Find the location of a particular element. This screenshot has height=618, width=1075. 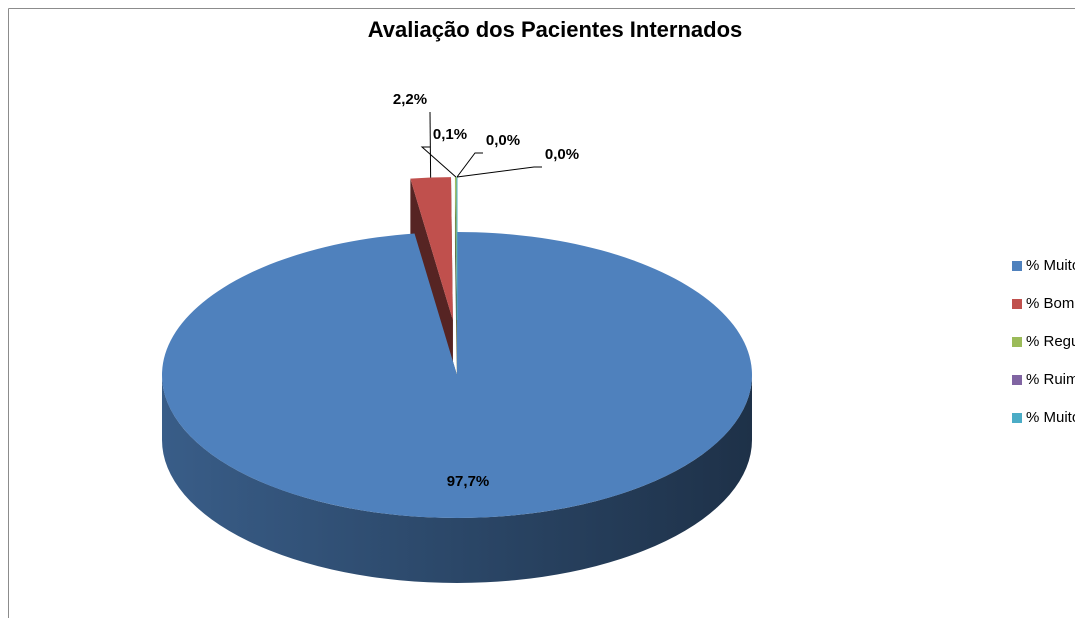

legend-label: % Ruim is located at coordinates (1050, 379).